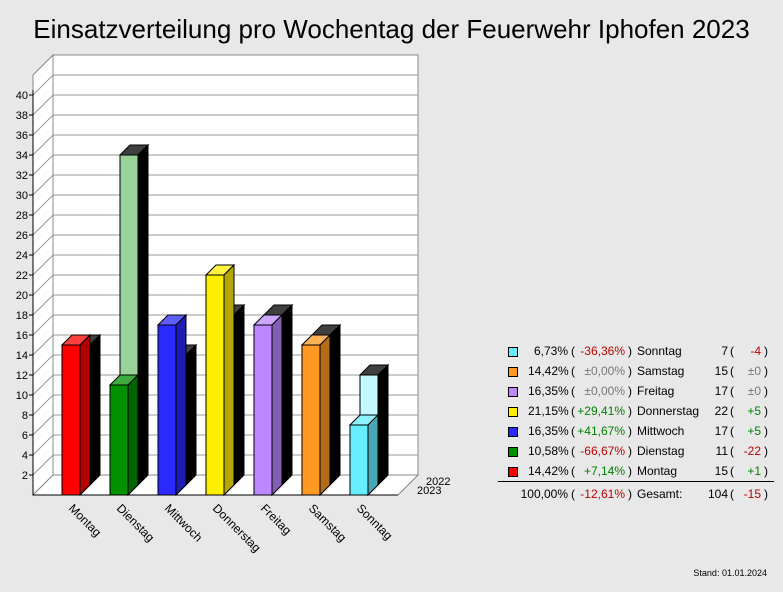 Image resolution: width=783 pixels, height=592 pixels. What do you see at coordinates (143, 315) in the screenshot?
I see `bar-2022-dienstag-side` at bounding box center [143, 315].